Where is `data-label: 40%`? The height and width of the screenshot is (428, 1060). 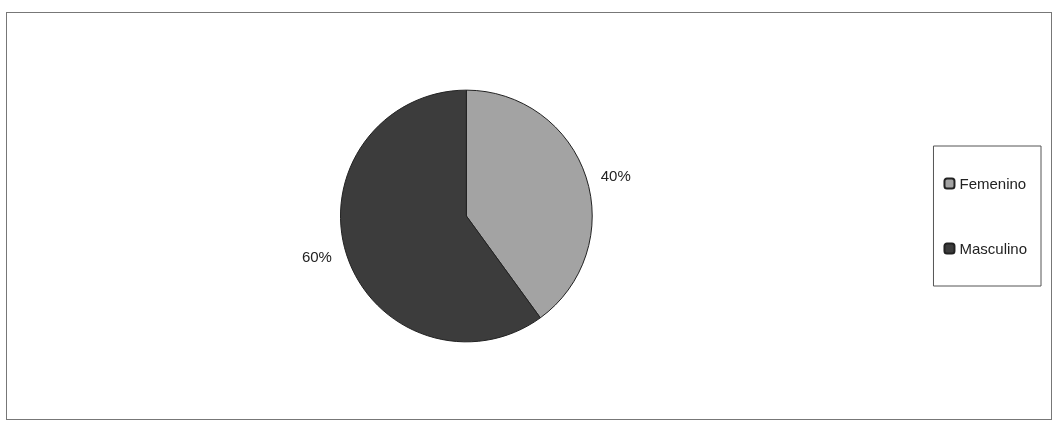
data-label: 40% is located at coordinates (615, 175).